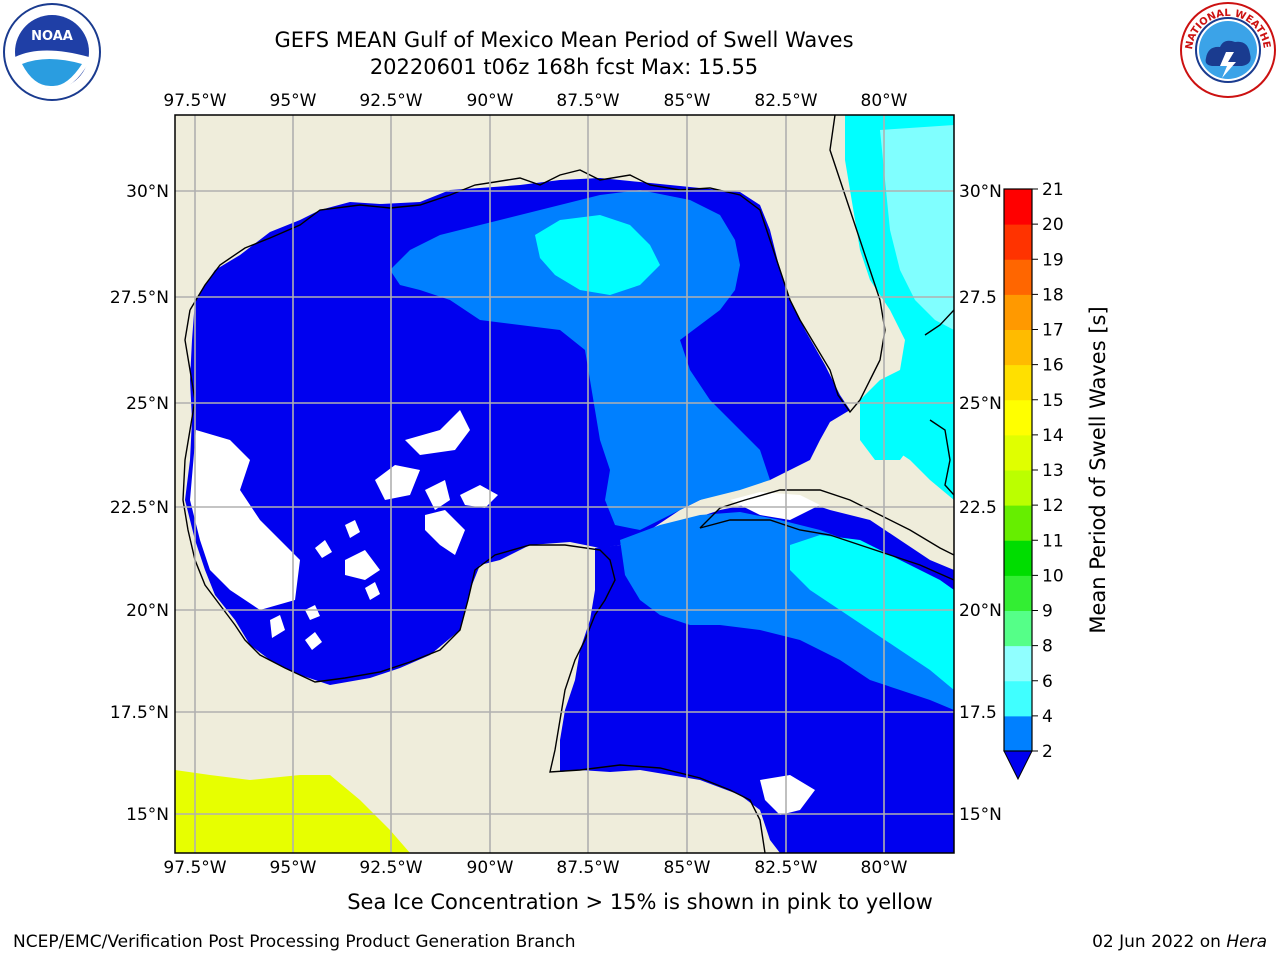  I want to click on swell-6-8s-straits, so click(892, 415).